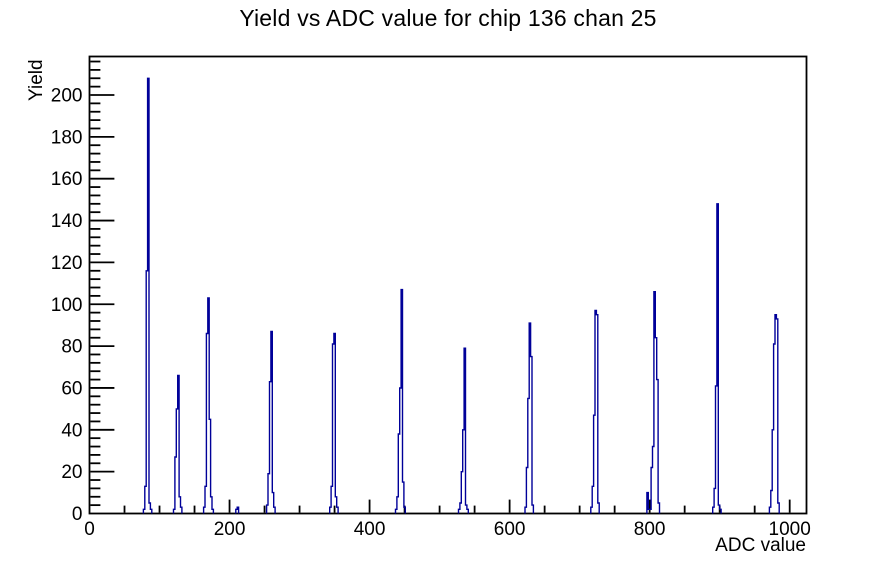 Image resolution: width=896 pixels, height=572 pixels. What do you see at coordinates (71, 472) in the screenshot?
I see `y-tick-label: 20` at bounding box center [71, 472].